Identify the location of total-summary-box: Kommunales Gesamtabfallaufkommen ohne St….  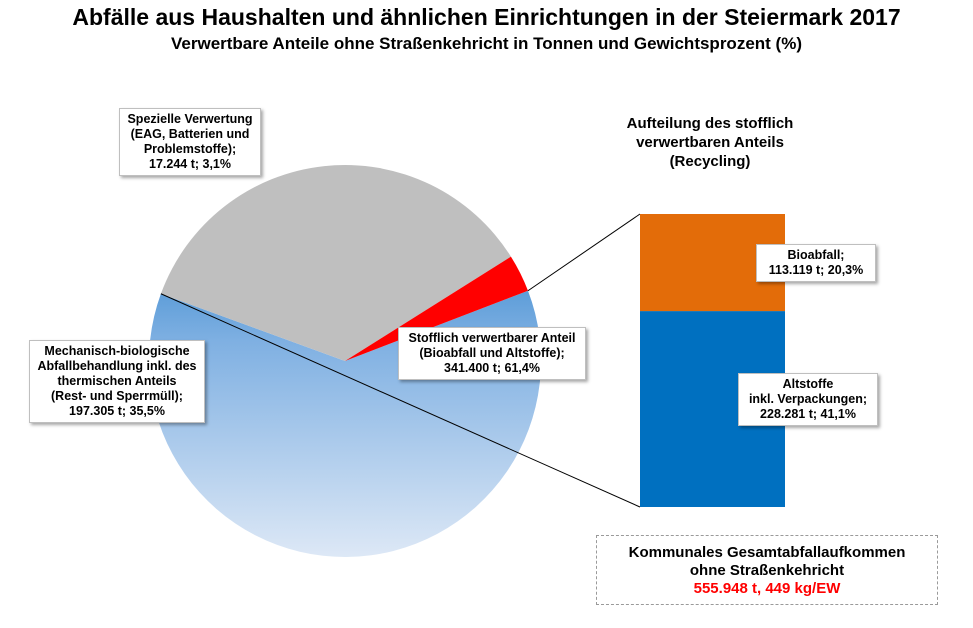
(767, 570).